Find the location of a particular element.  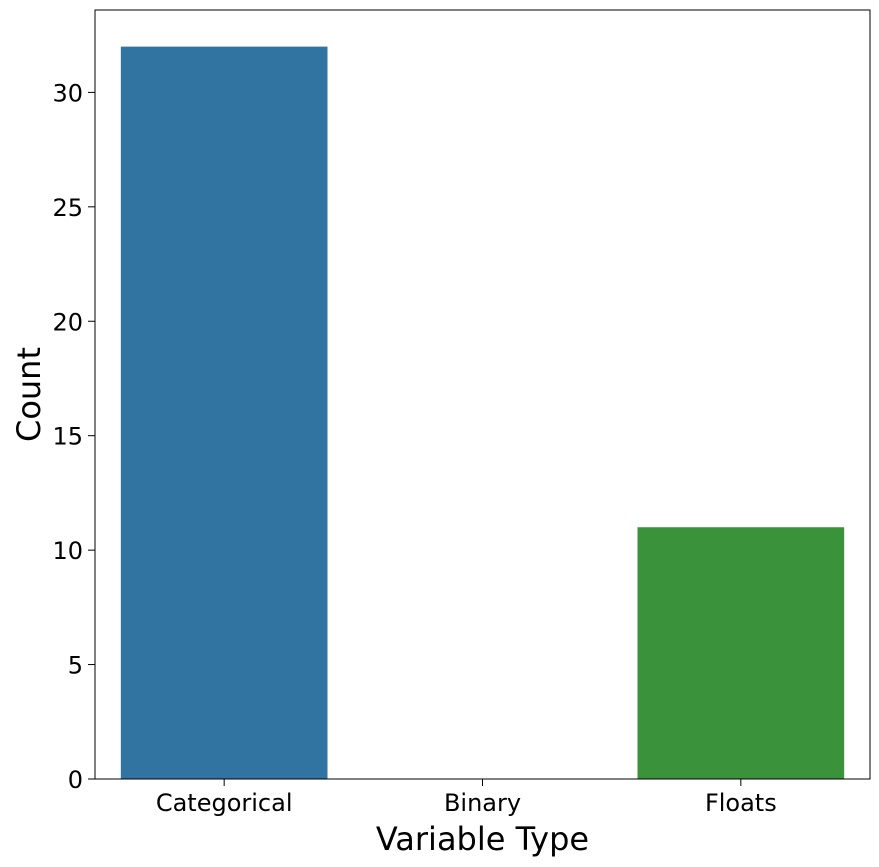

bar-floats is located at coordinates (741, 653).